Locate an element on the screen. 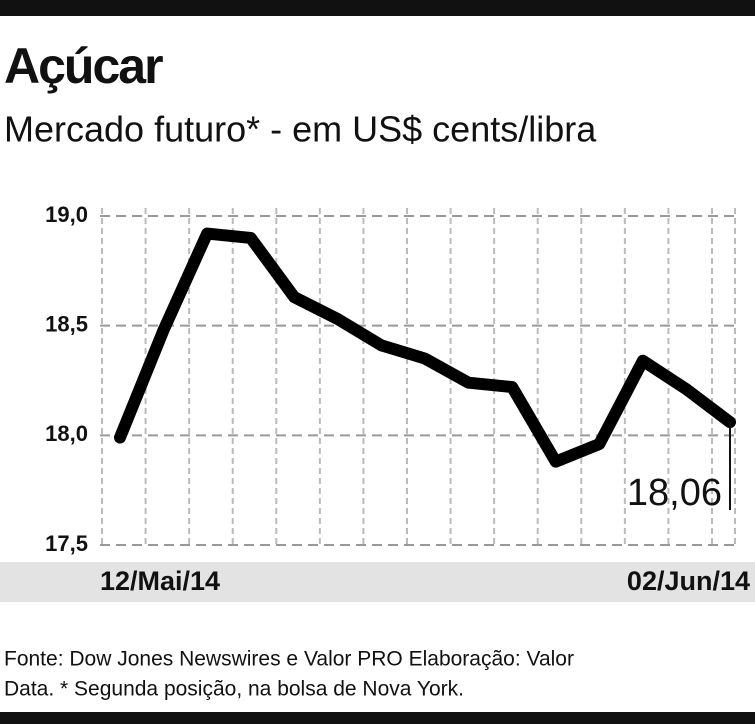 Image resolution: width=755 pixels, height=724 pixels. top-bar is located at coordinates (377, 8).